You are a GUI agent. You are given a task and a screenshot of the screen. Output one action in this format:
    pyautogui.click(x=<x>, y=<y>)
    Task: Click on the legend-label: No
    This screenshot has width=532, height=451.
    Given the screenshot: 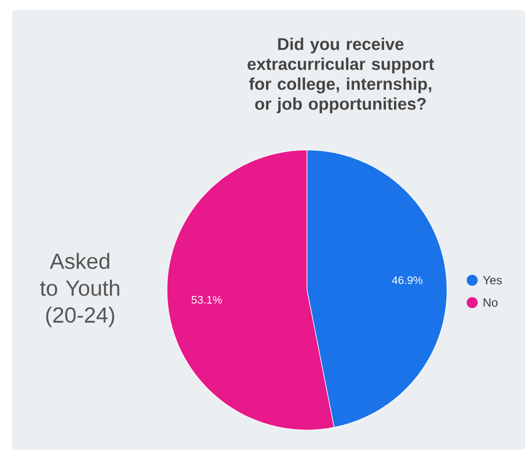 What is the action you would take?
    pyautogui.click(x=491, y=302)
    